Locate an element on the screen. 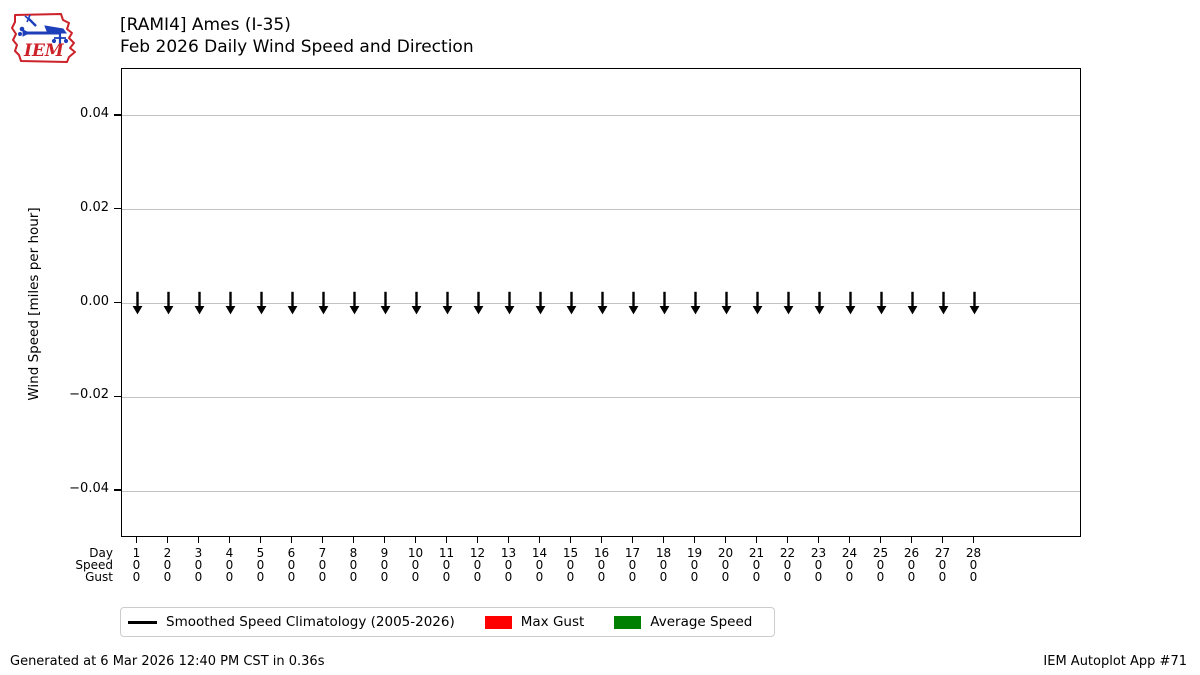  y-tick-label: −0.04 is located at coordinates (89, 489).